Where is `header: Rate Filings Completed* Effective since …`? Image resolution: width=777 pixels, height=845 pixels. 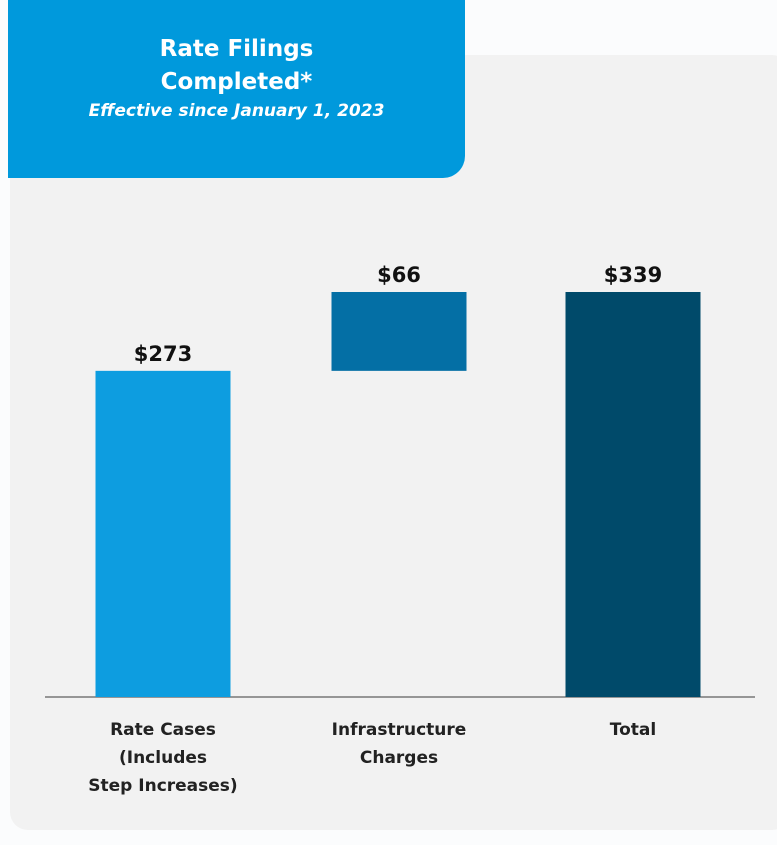
header: Rate Filings Completed* Effective since … is located at coordinates (236, 89).